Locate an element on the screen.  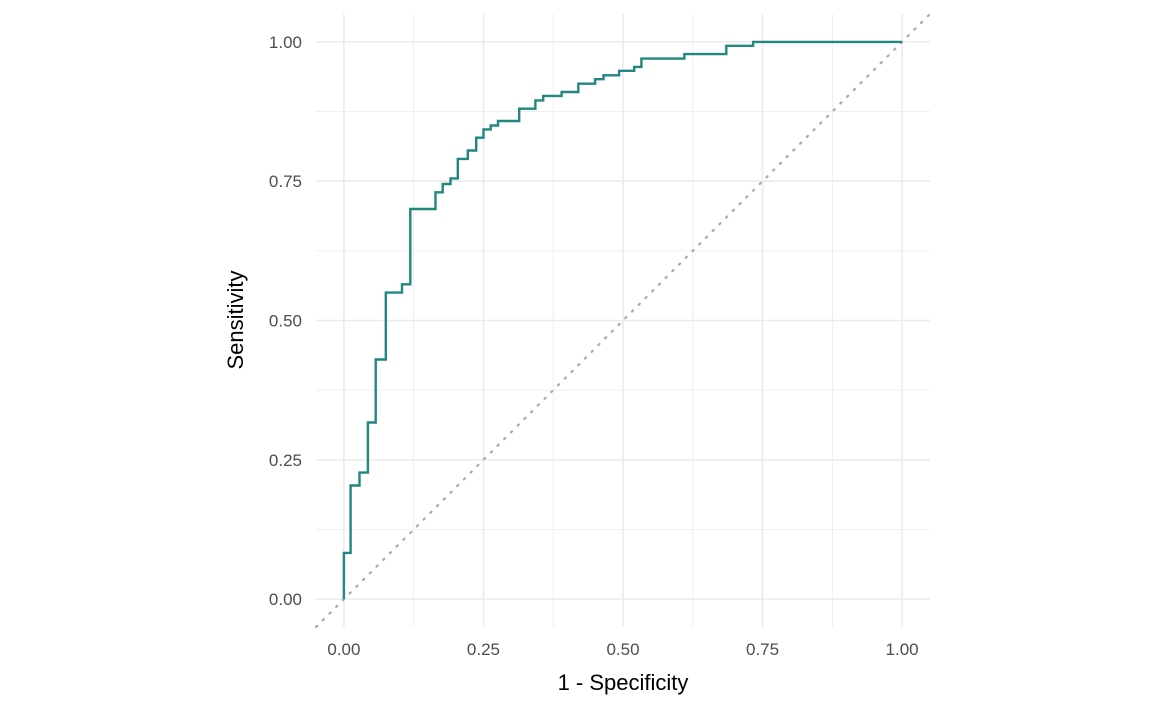
x-tick-label: 0.75 is located at coordinates (762, 649).